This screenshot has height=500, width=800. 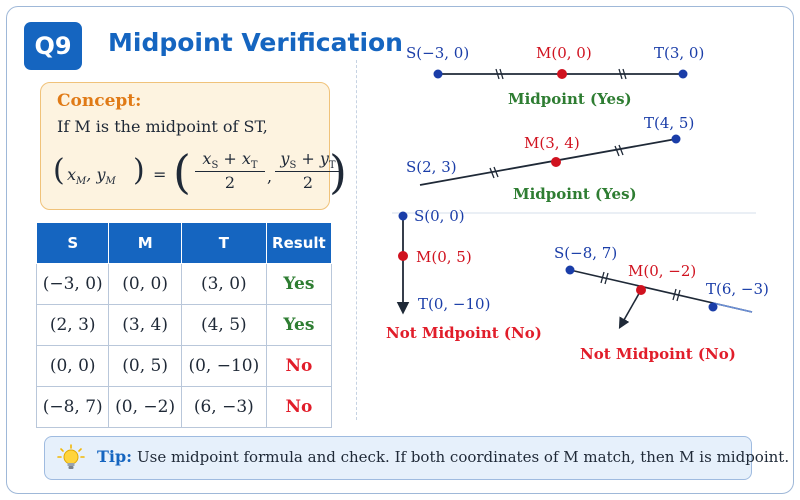 I want to click on label-m-2: M(3, 4), so click(x=552, y=143).